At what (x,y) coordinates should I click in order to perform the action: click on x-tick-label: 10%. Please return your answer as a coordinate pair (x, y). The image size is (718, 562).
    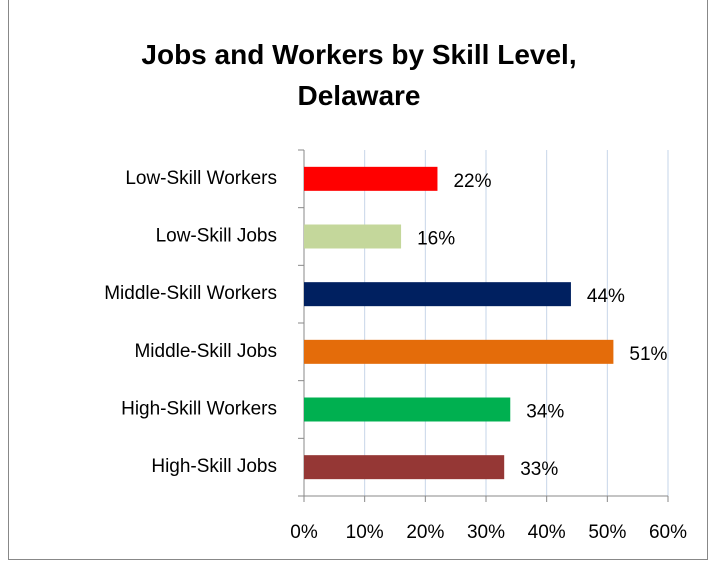
    Looking at the image, I should click on (365, 532).